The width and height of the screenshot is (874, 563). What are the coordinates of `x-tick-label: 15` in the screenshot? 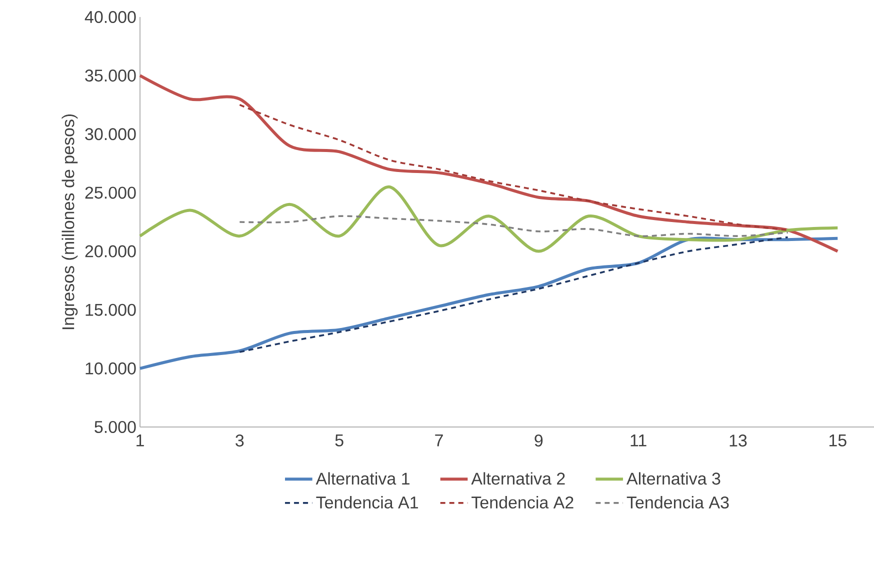 It's located at (837, 440).